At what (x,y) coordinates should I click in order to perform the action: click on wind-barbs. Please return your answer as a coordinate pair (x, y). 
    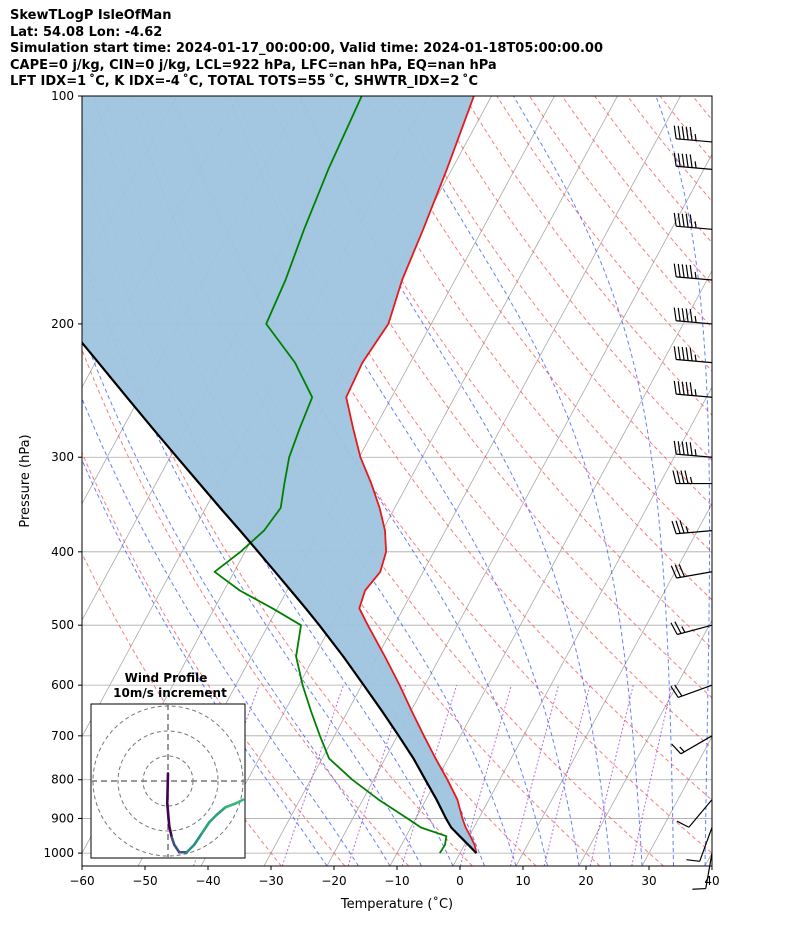
    Looking at the image, I should click on (691, 507).